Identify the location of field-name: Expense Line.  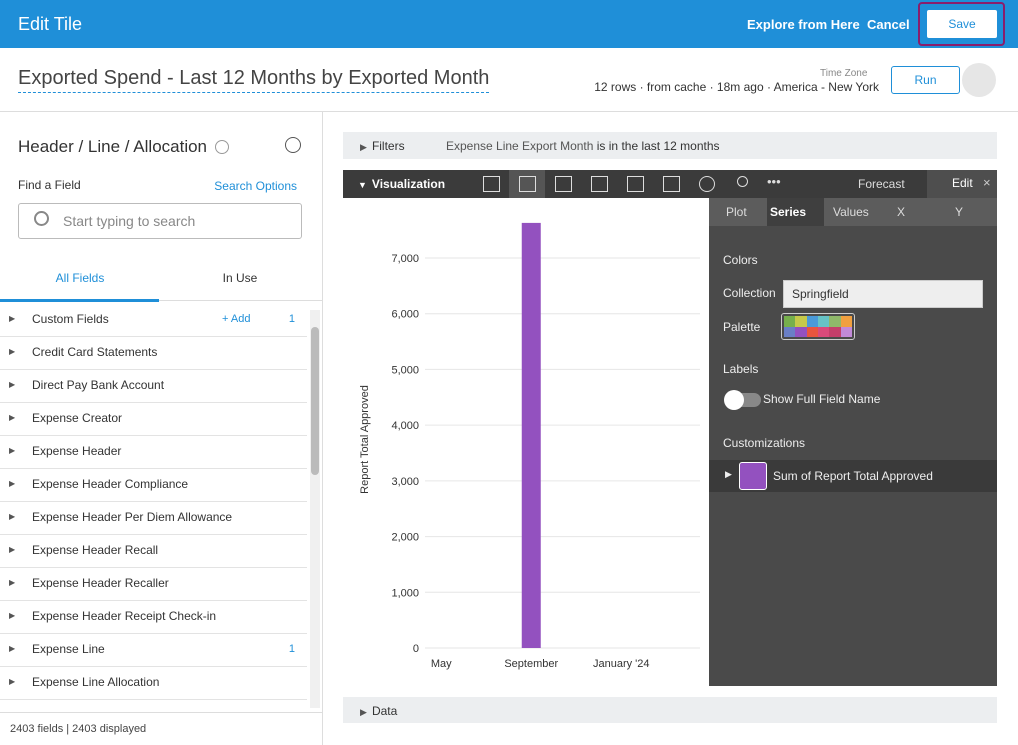
(68, 649).